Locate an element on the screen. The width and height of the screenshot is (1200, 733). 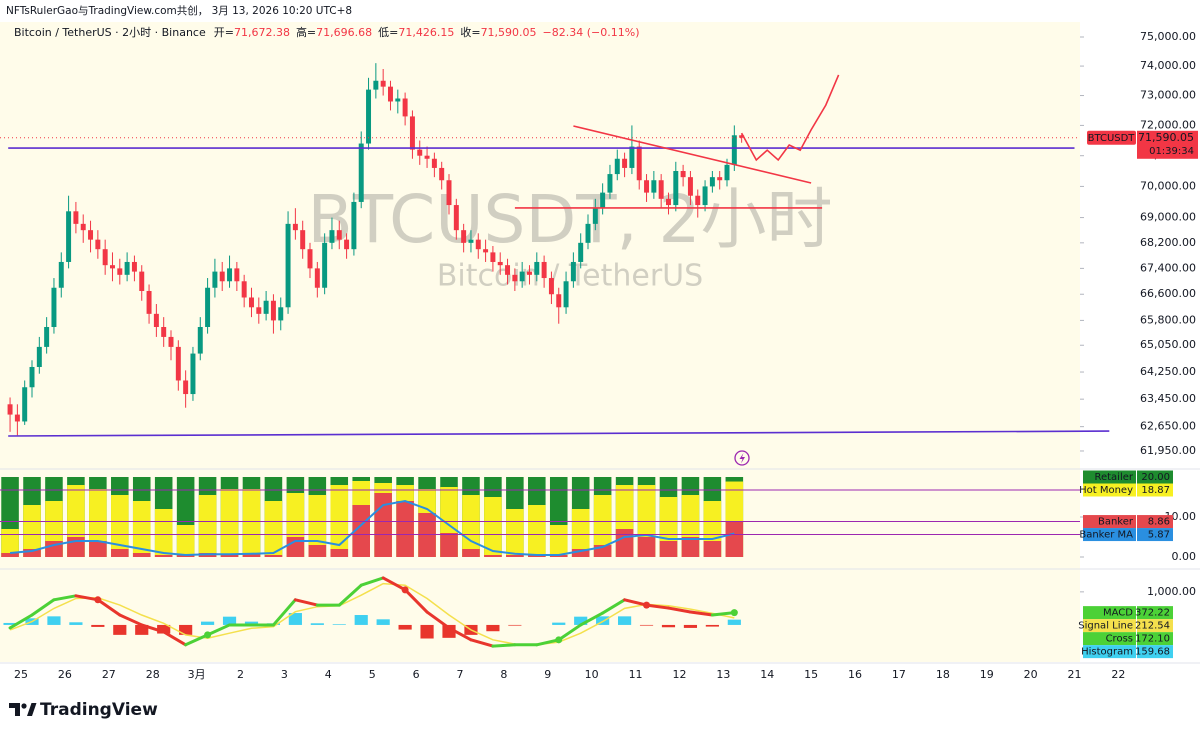
x-tick-label: 14 is located at coordinates (767, 674).